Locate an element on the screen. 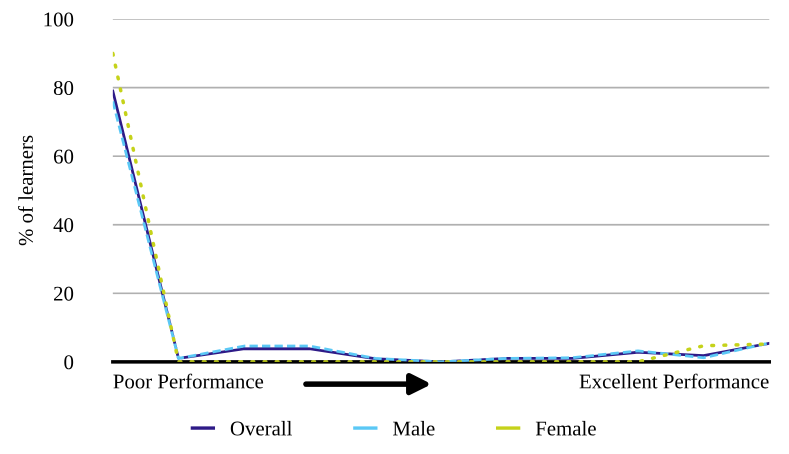 Image resolution: width=789 pixels, height=454 pixels. y-tick-label: 100 is located at coordinates (59, 19).